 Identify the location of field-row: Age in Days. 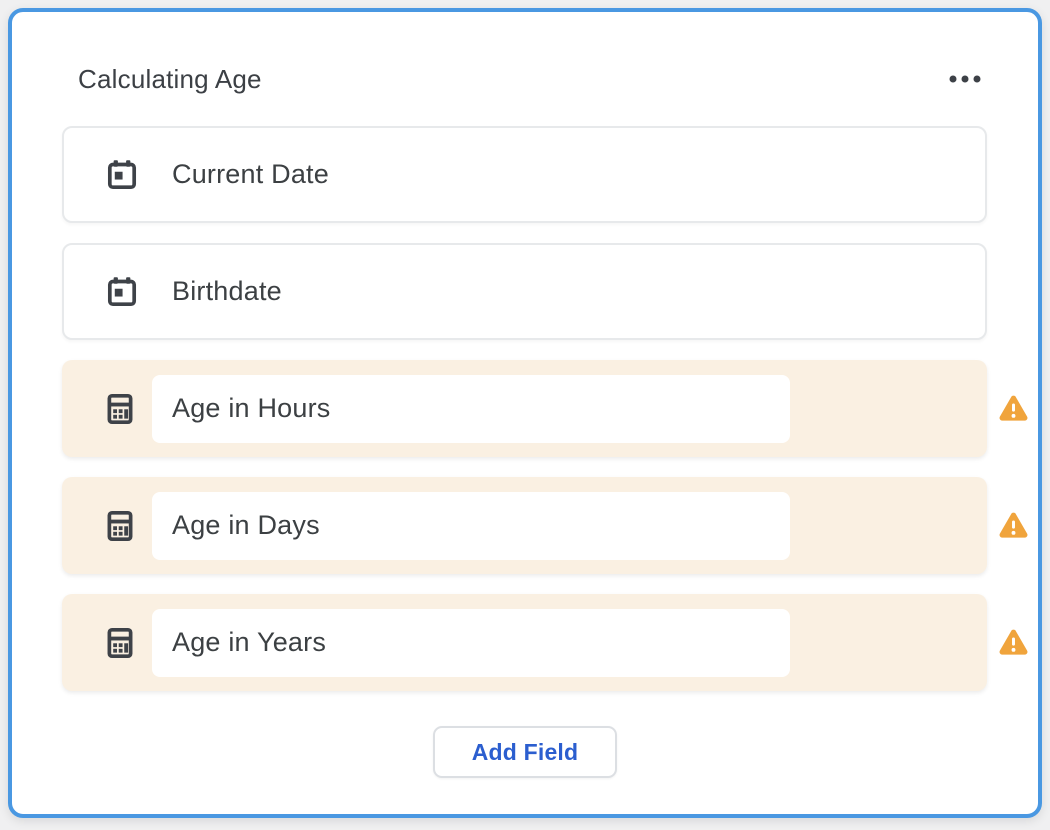
(545, 525).